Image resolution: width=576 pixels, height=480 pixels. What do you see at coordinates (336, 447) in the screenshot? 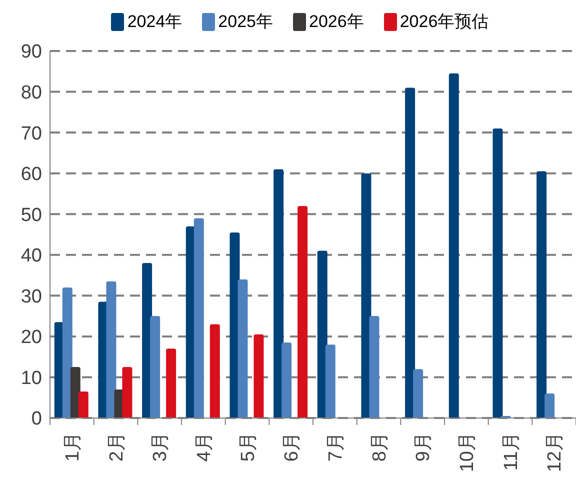
I see `x-tick-label: 7月` at bounding box center [336, 447].